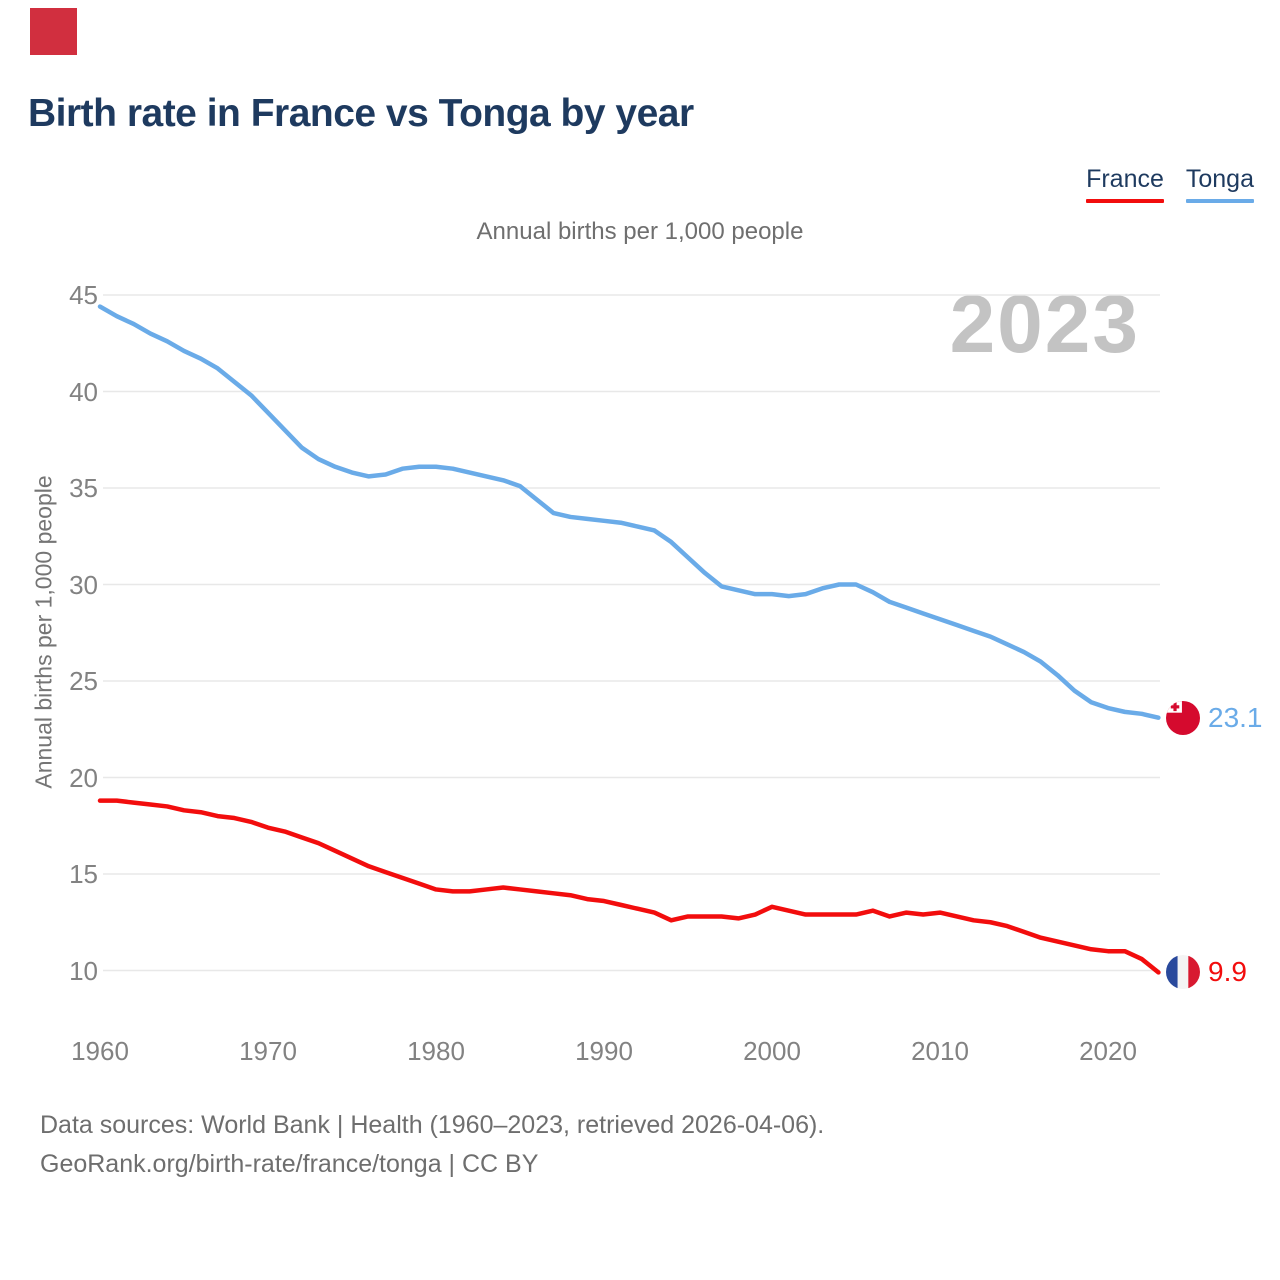 This screenshot has height=1280, width=1280. I want to click on x-tick-label: 2020, so click(1108, 1051).